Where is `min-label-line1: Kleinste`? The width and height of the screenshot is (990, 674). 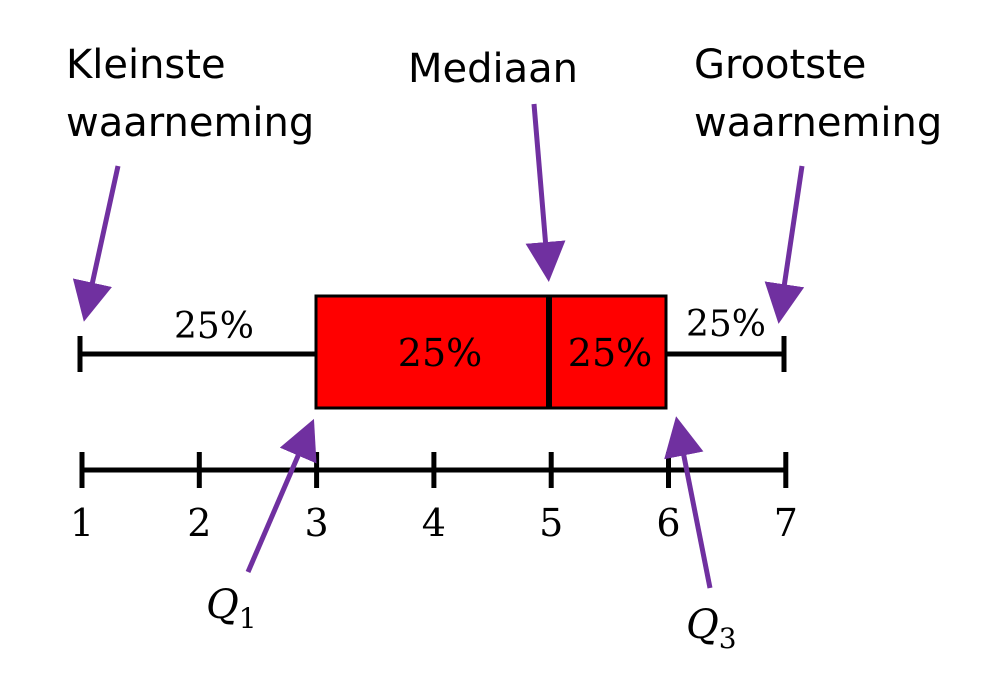 min-label-line1: Kleinste is located at coordinates (146, 65).